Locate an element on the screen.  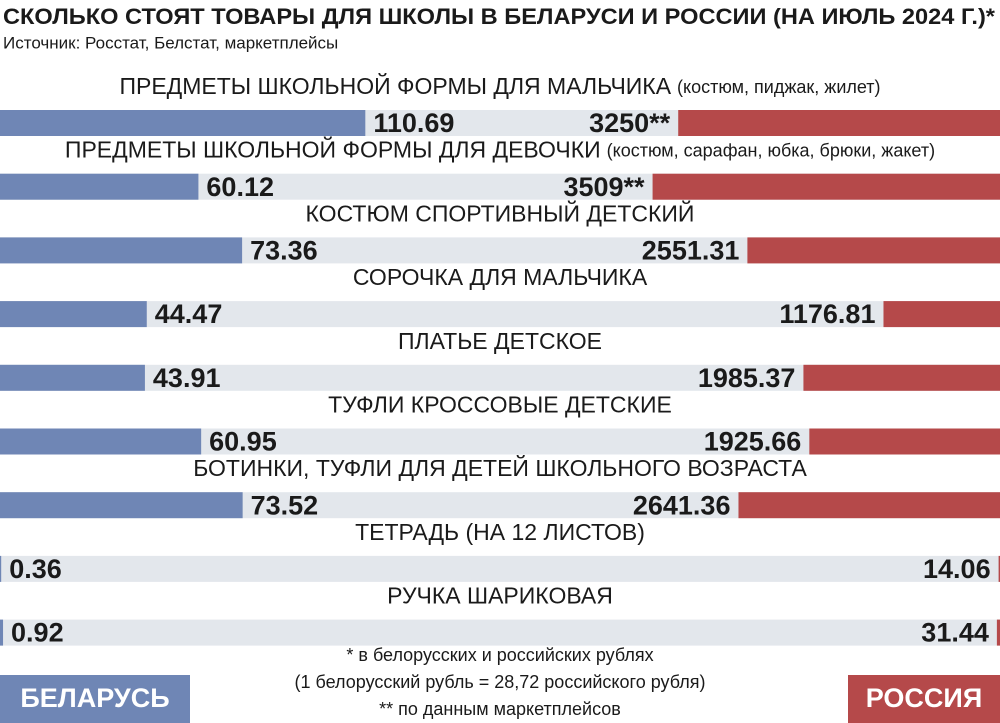
value-label: 73.52 is located at coordinates (285, 505).